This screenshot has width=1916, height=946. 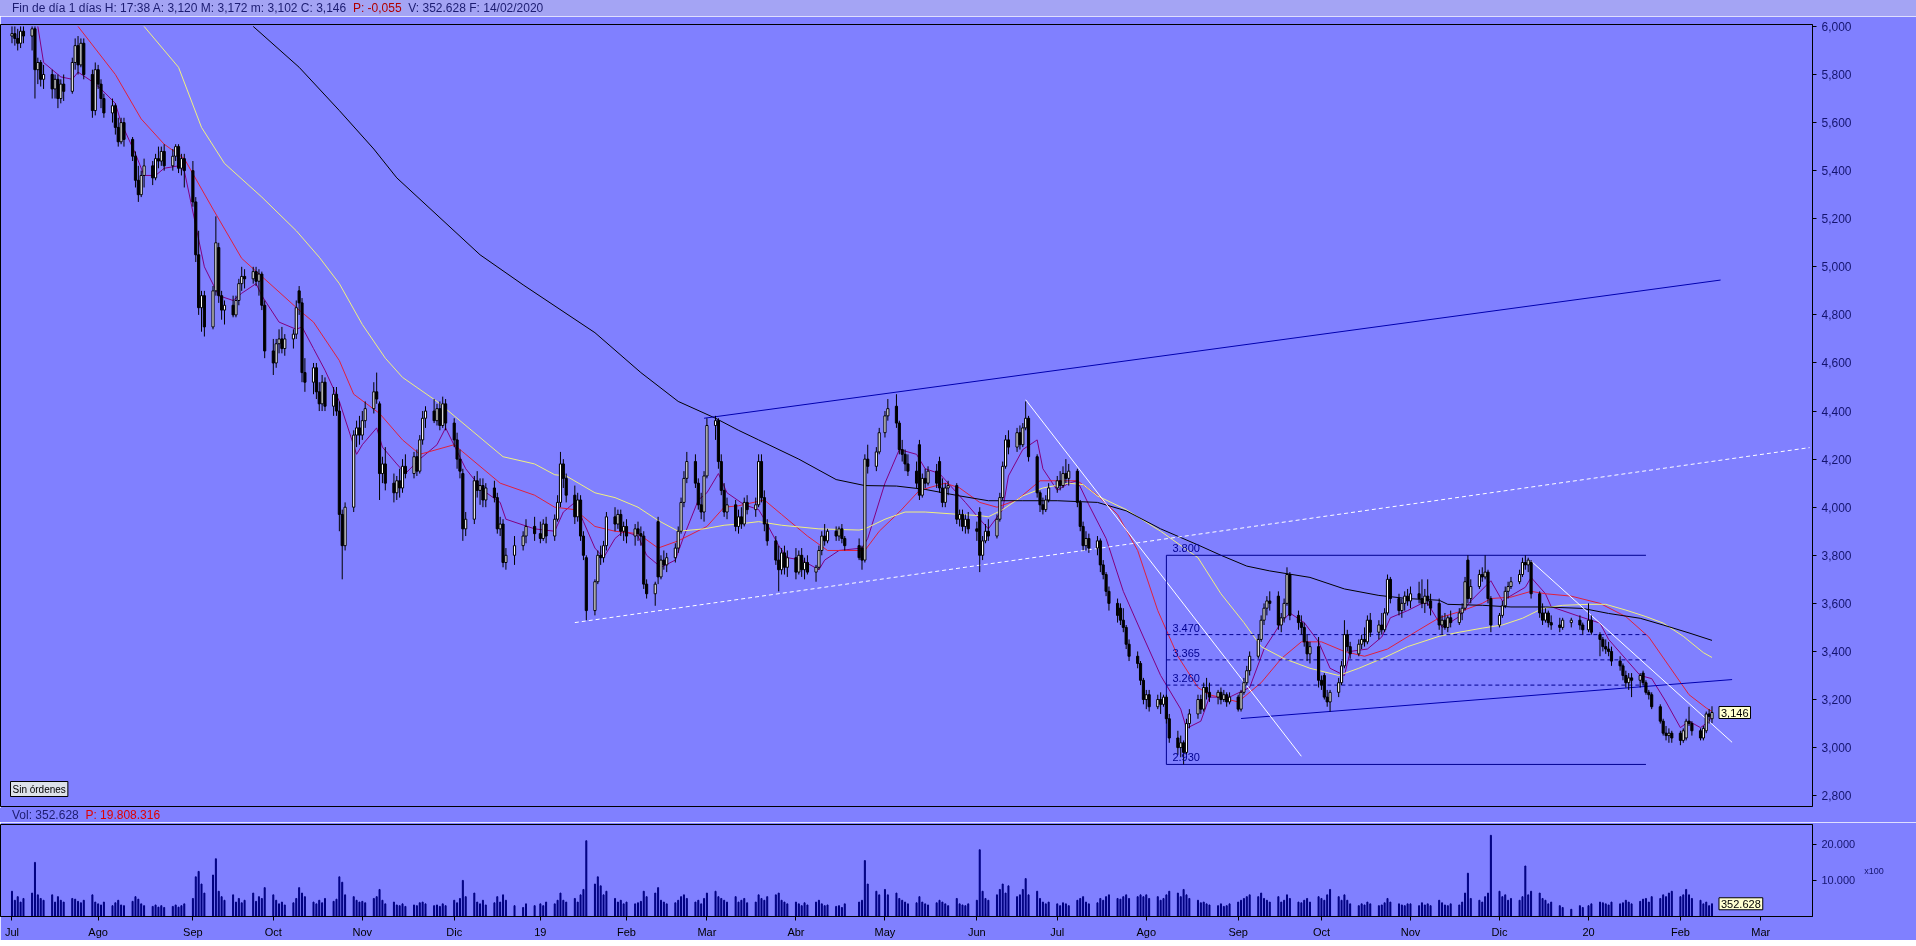 What do you see at coordinates (39, 789) in the screenshot?
I see `annotation: Sin órdenes` at bounding box center [39, 789].